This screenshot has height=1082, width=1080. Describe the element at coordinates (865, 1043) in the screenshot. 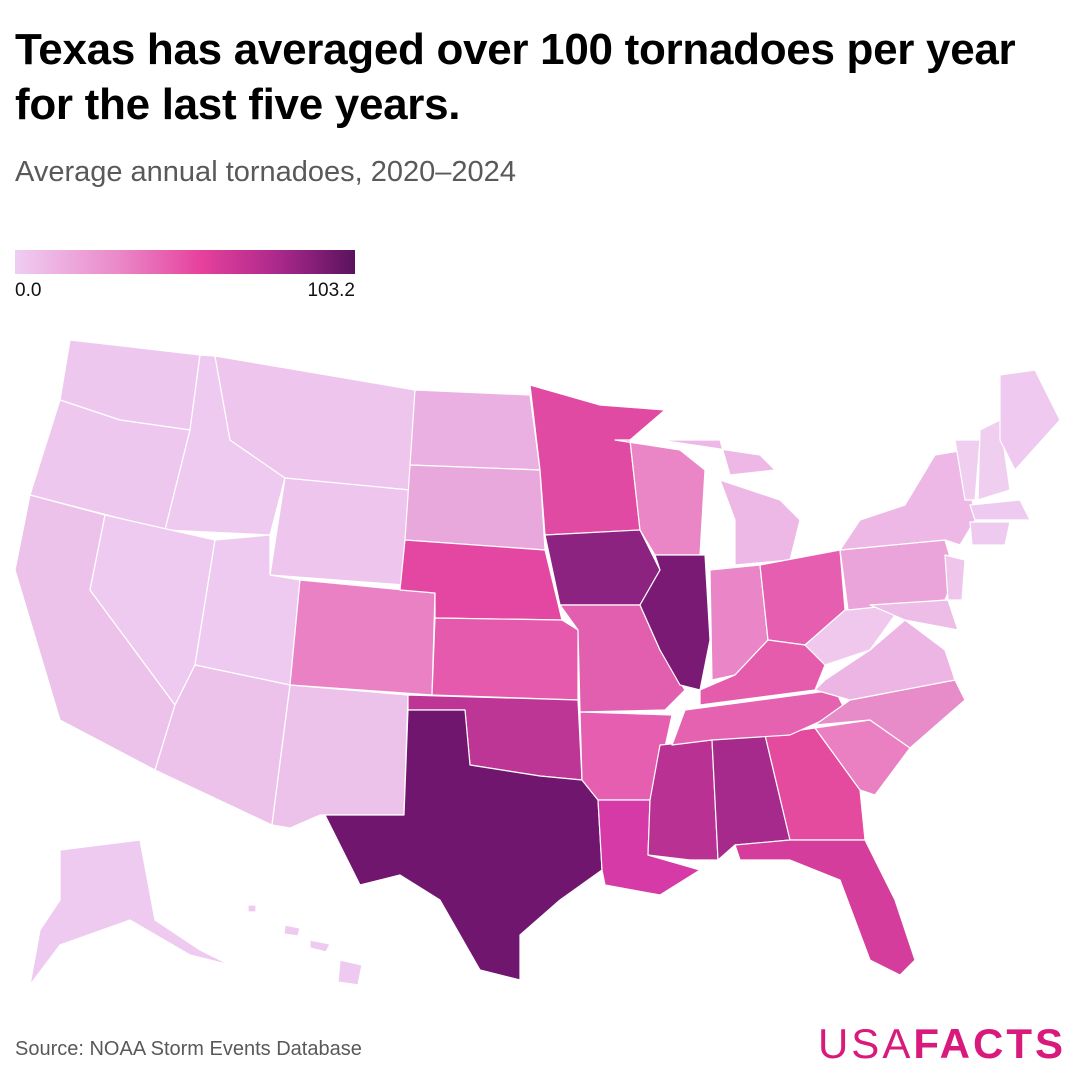

I see `logo-part-usa: USA` at that location.